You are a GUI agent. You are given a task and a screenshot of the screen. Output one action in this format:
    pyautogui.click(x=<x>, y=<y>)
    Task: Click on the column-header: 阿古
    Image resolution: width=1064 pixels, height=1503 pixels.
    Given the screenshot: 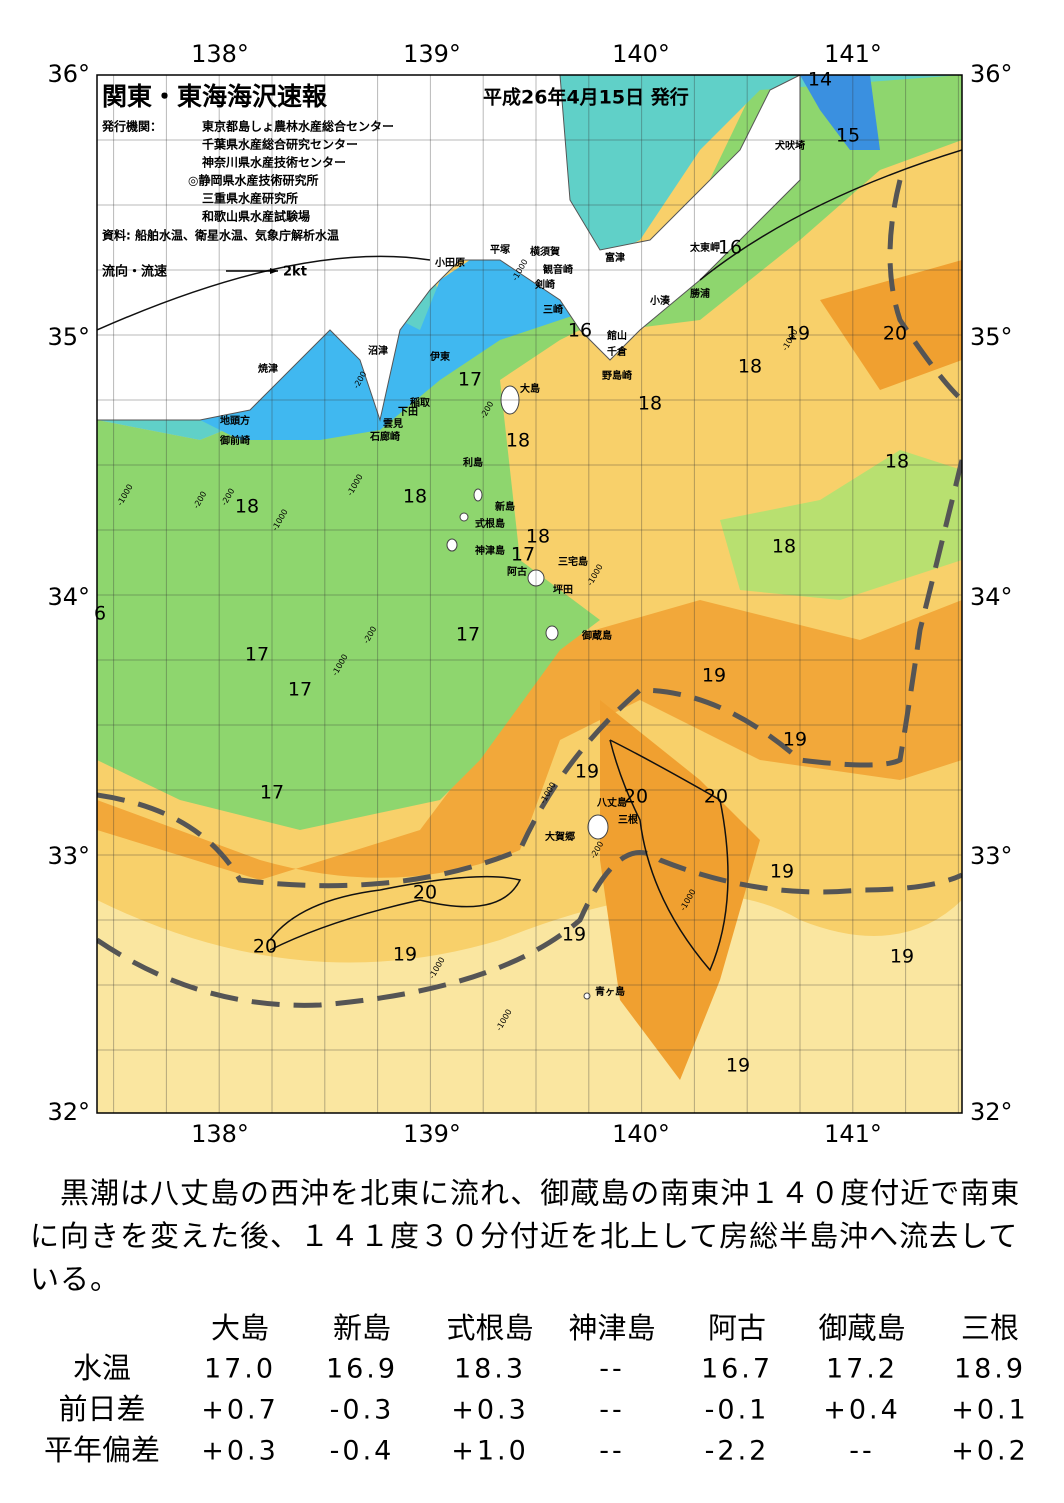 What is the action you would take?
    pyautogui.click(x=737, y=1328)
    